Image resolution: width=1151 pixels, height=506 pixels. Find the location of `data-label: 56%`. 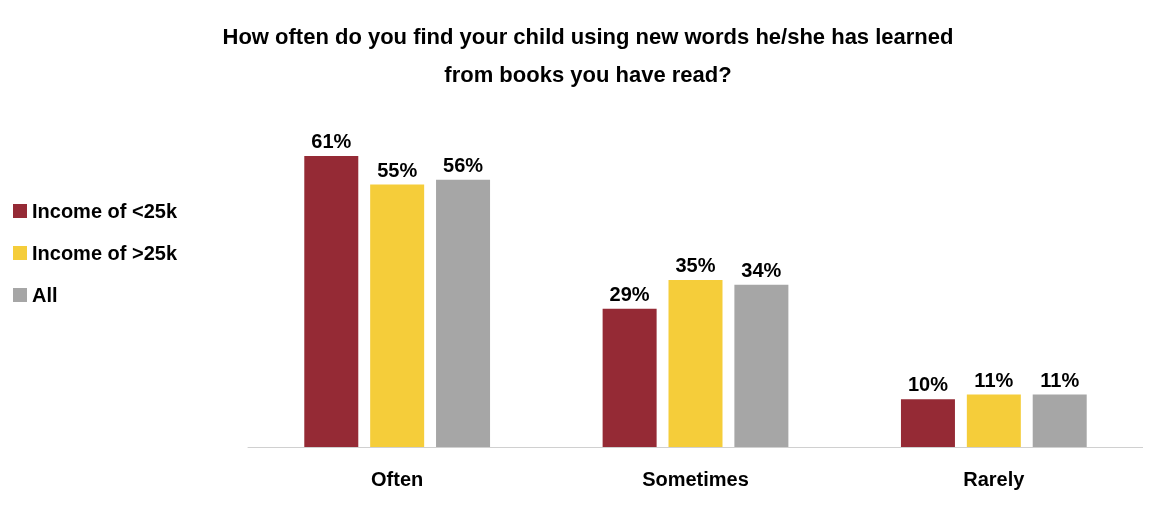

data-label: 56% is located at coordinates (463, 164).